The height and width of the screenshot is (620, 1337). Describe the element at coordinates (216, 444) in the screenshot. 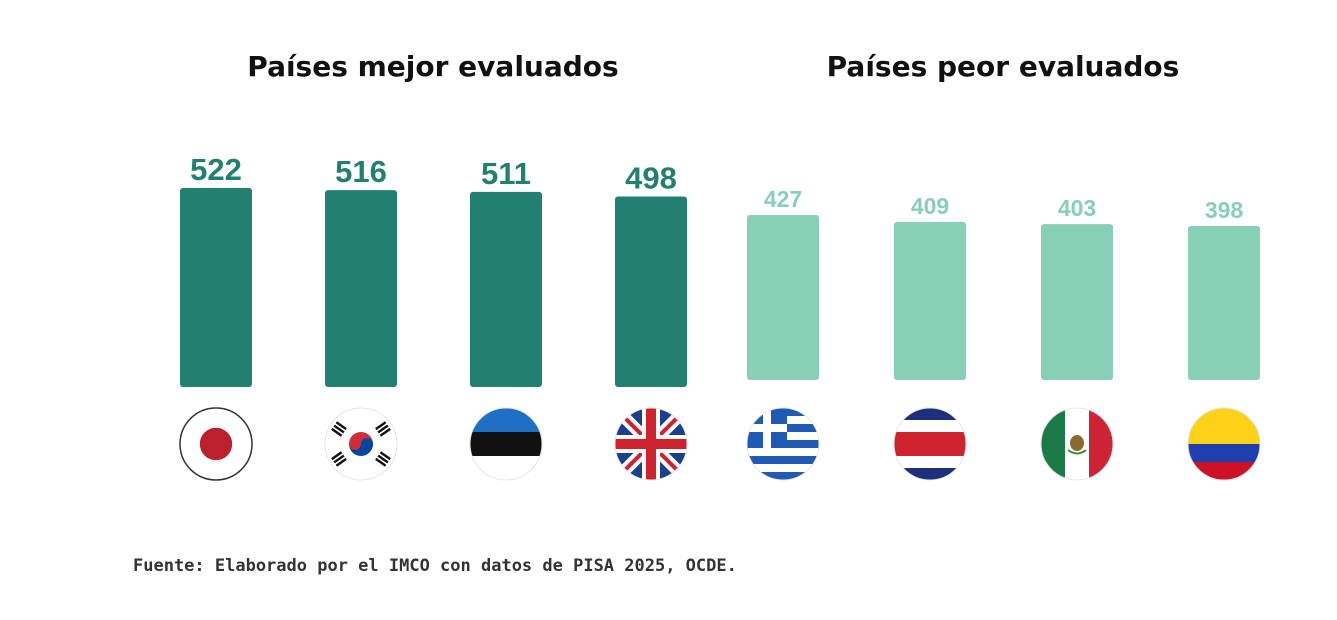

I see `japan-flag-icon` at that location.